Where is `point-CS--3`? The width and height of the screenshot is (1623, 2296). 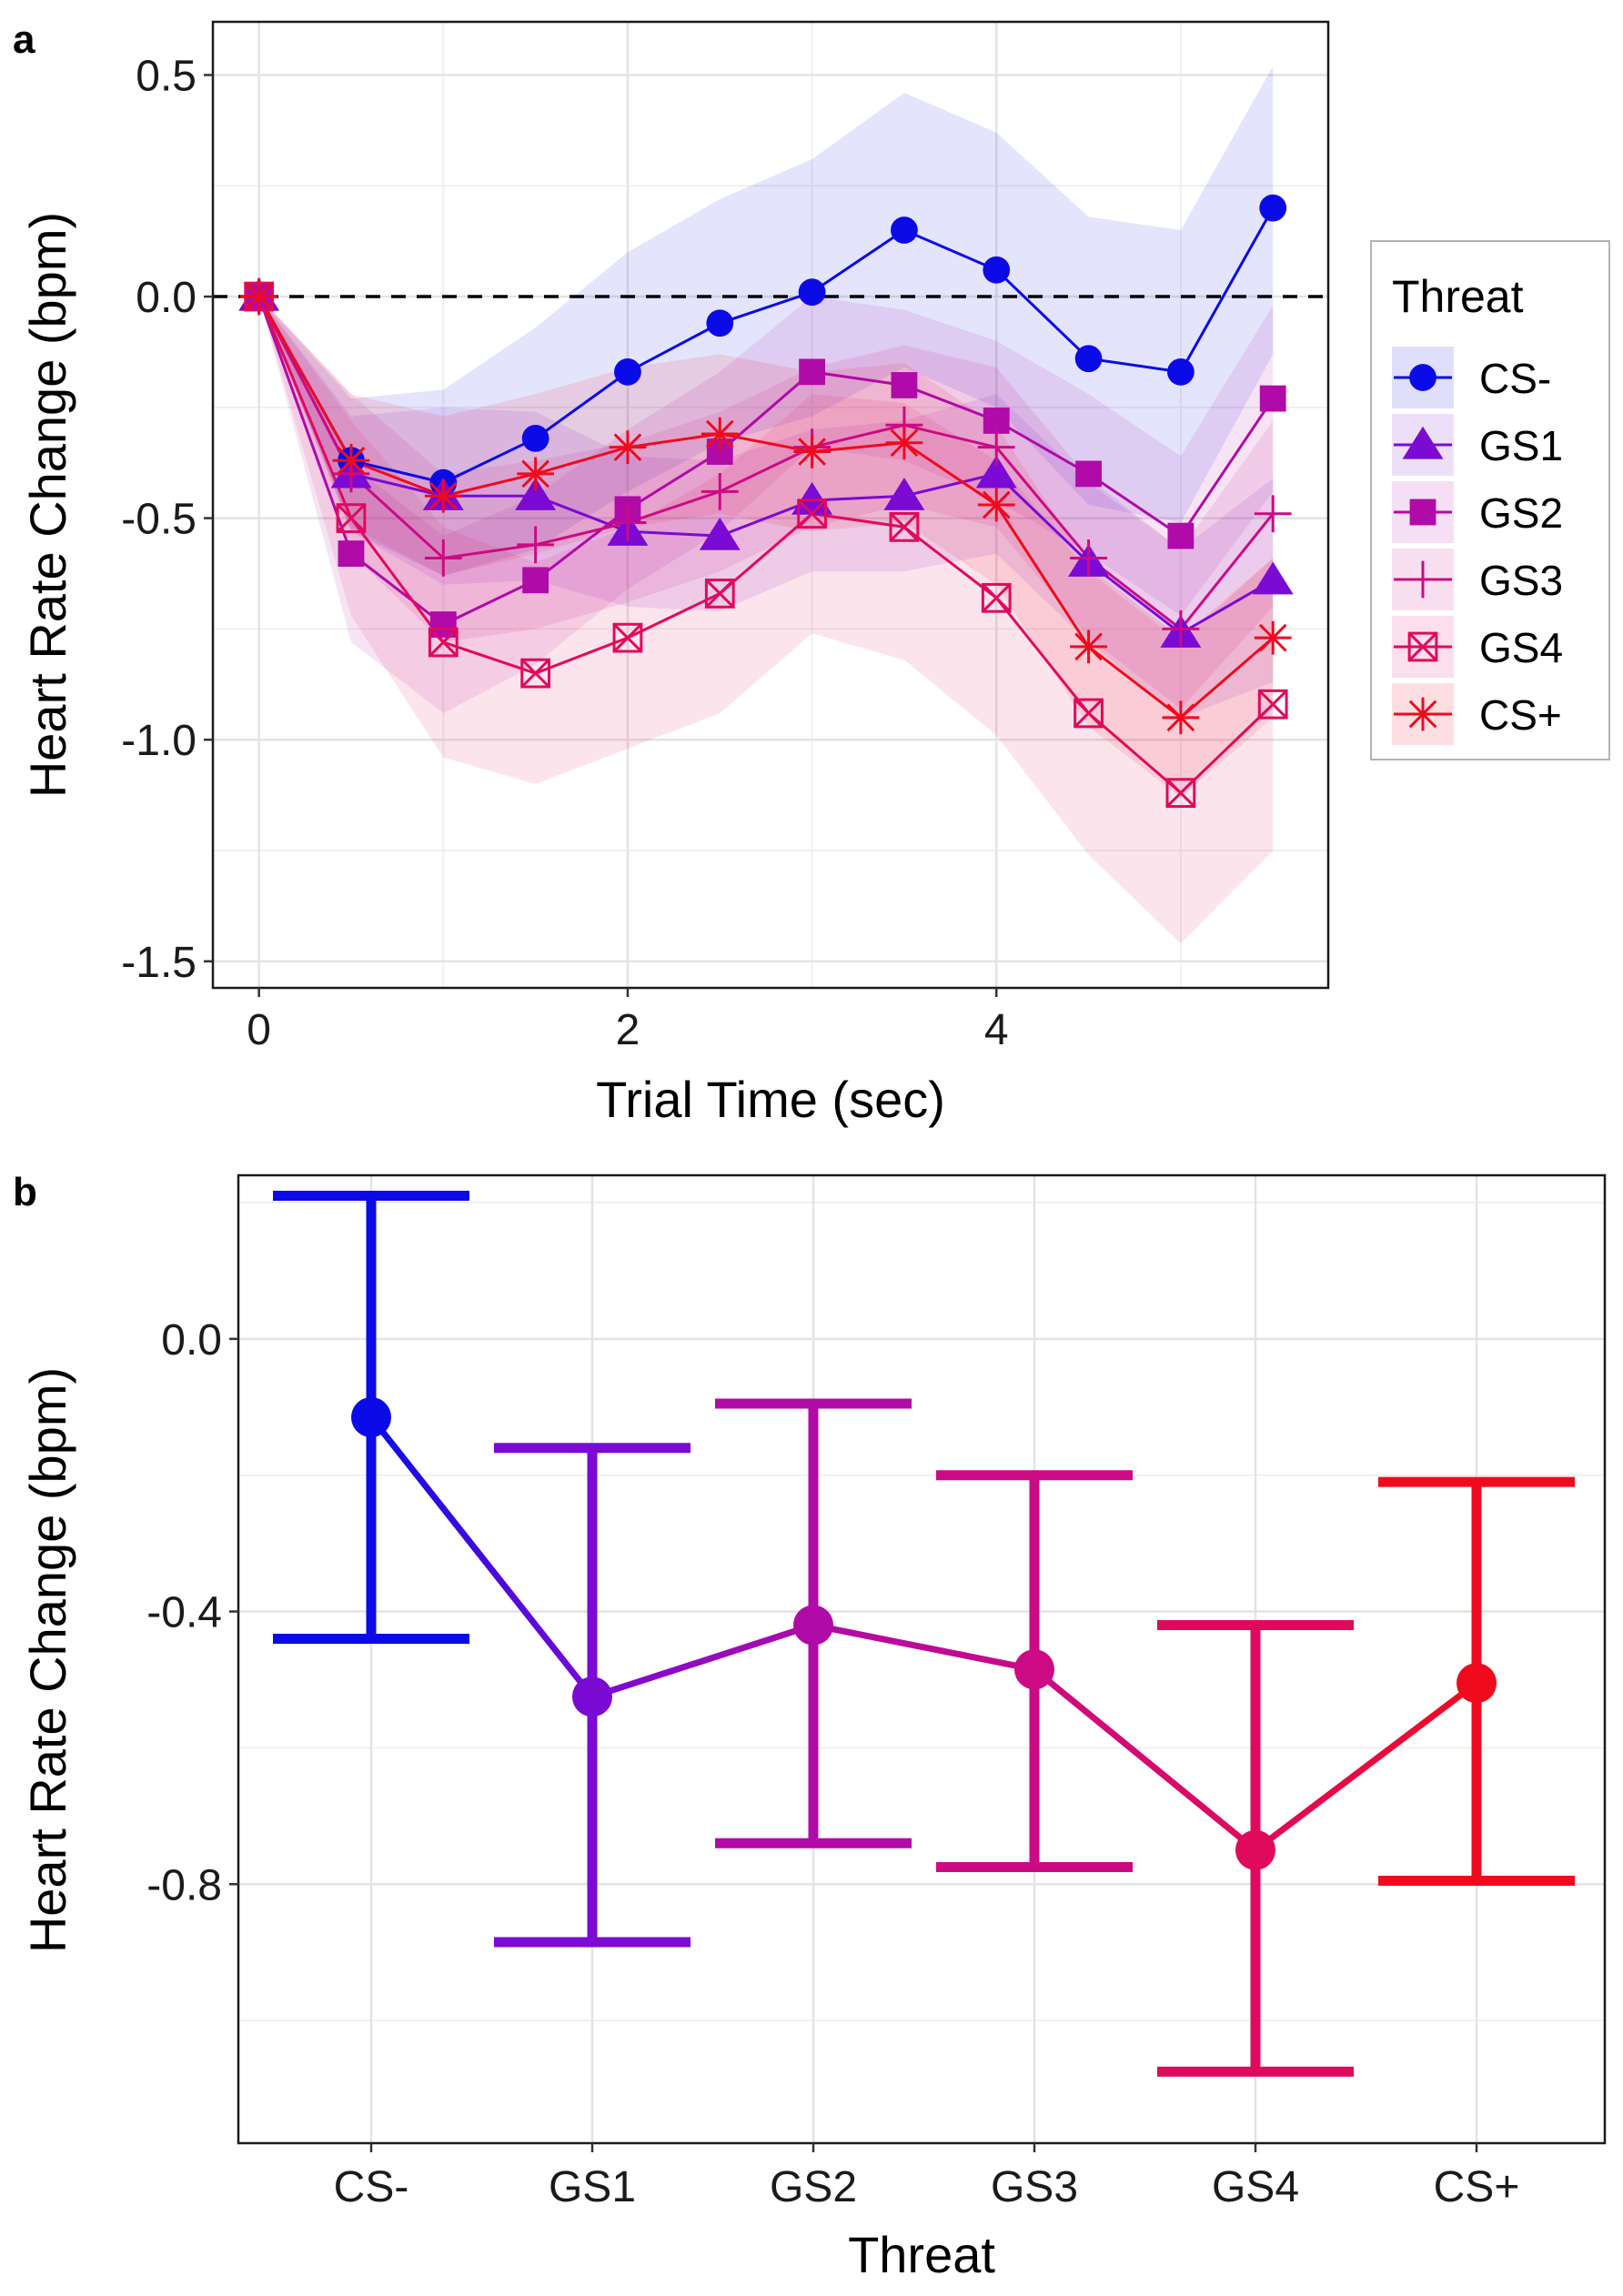 point-CS--3 is located at coordinates (535, 438).